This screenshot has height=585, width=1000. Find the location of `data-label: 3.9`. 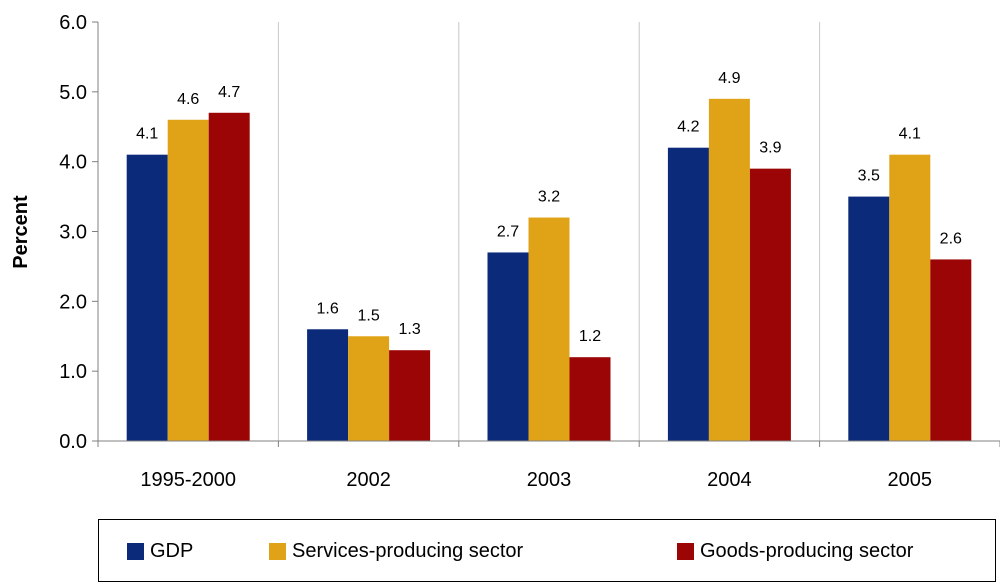

data-label: 3.9 is located at coordinates (770, 148).